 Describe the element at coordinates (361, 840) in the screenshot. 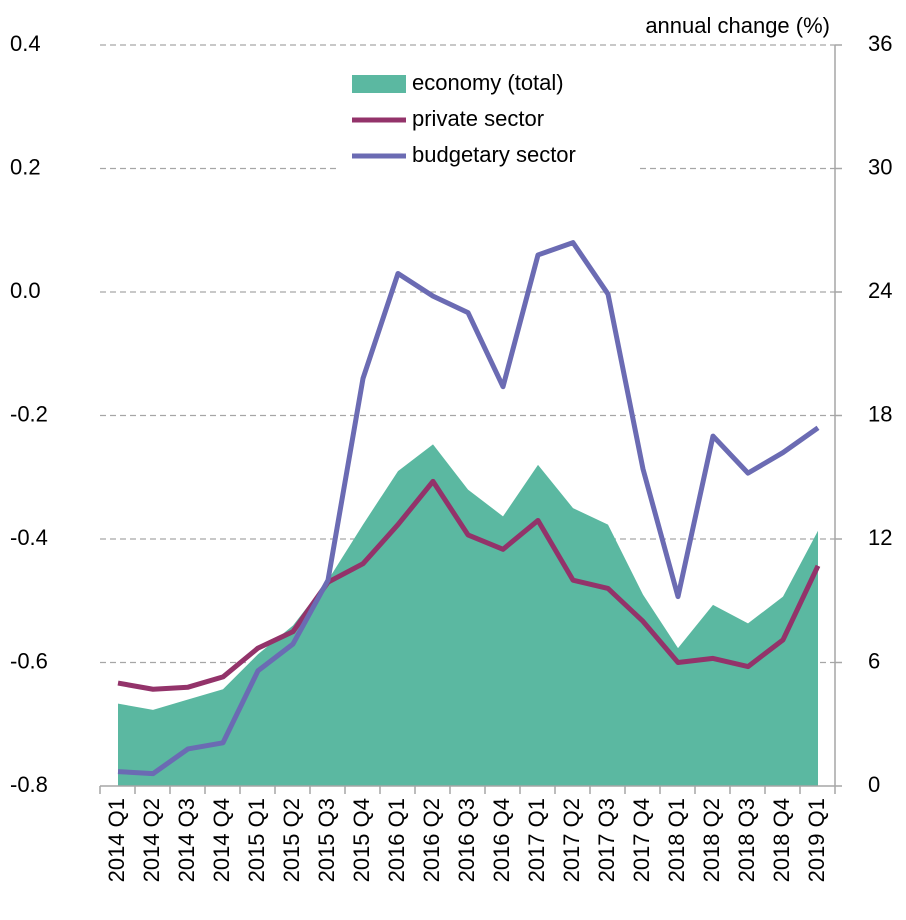

I see `x-tick-label: 2015 Q4` at that location.